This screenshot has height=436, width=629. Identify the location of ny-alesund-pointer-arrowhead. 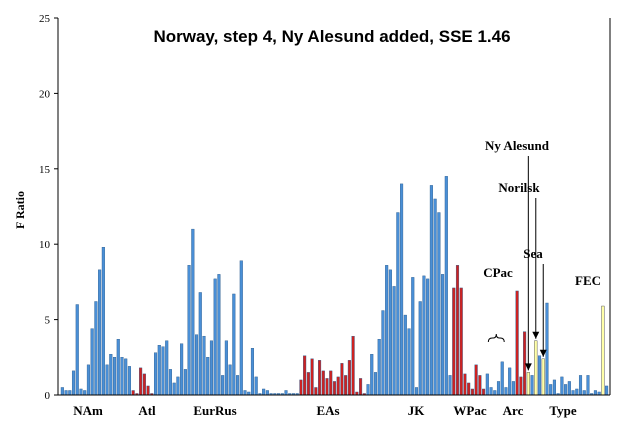
(528, 367).